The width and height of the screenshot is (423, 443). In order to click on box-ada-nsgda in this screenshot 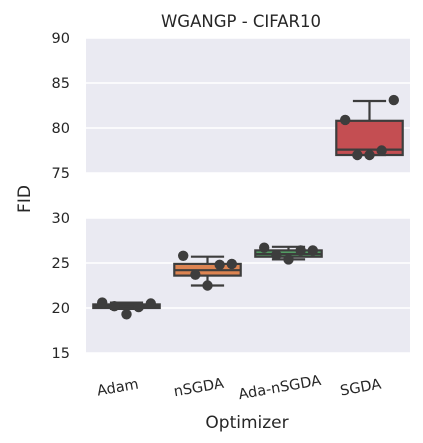, I will do `click(288, 253)`.